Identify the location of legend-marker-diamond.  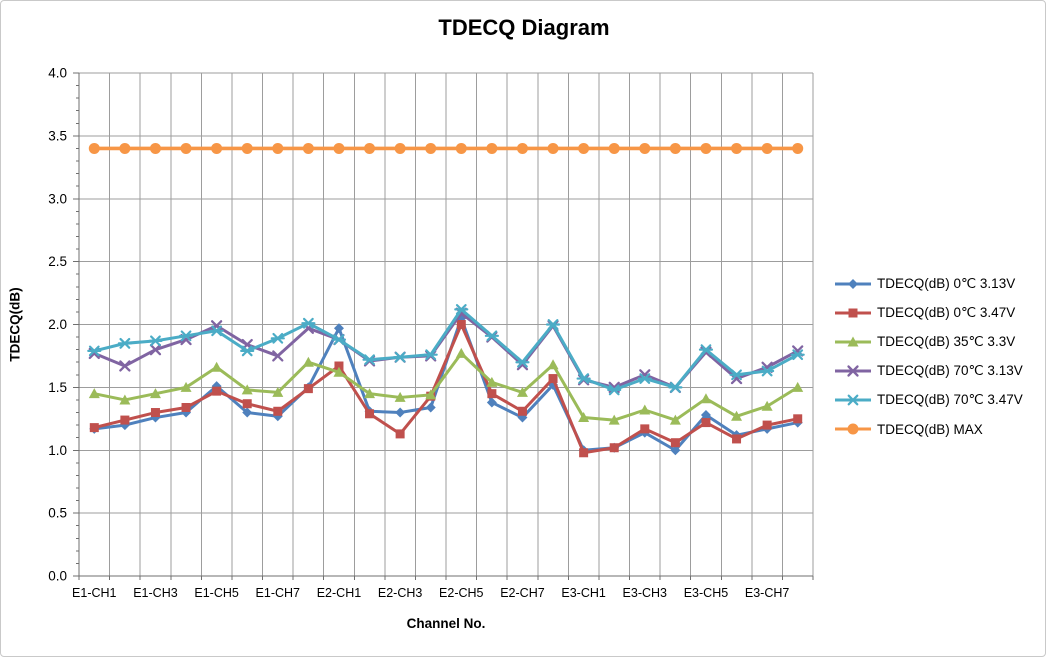
(853, 284).